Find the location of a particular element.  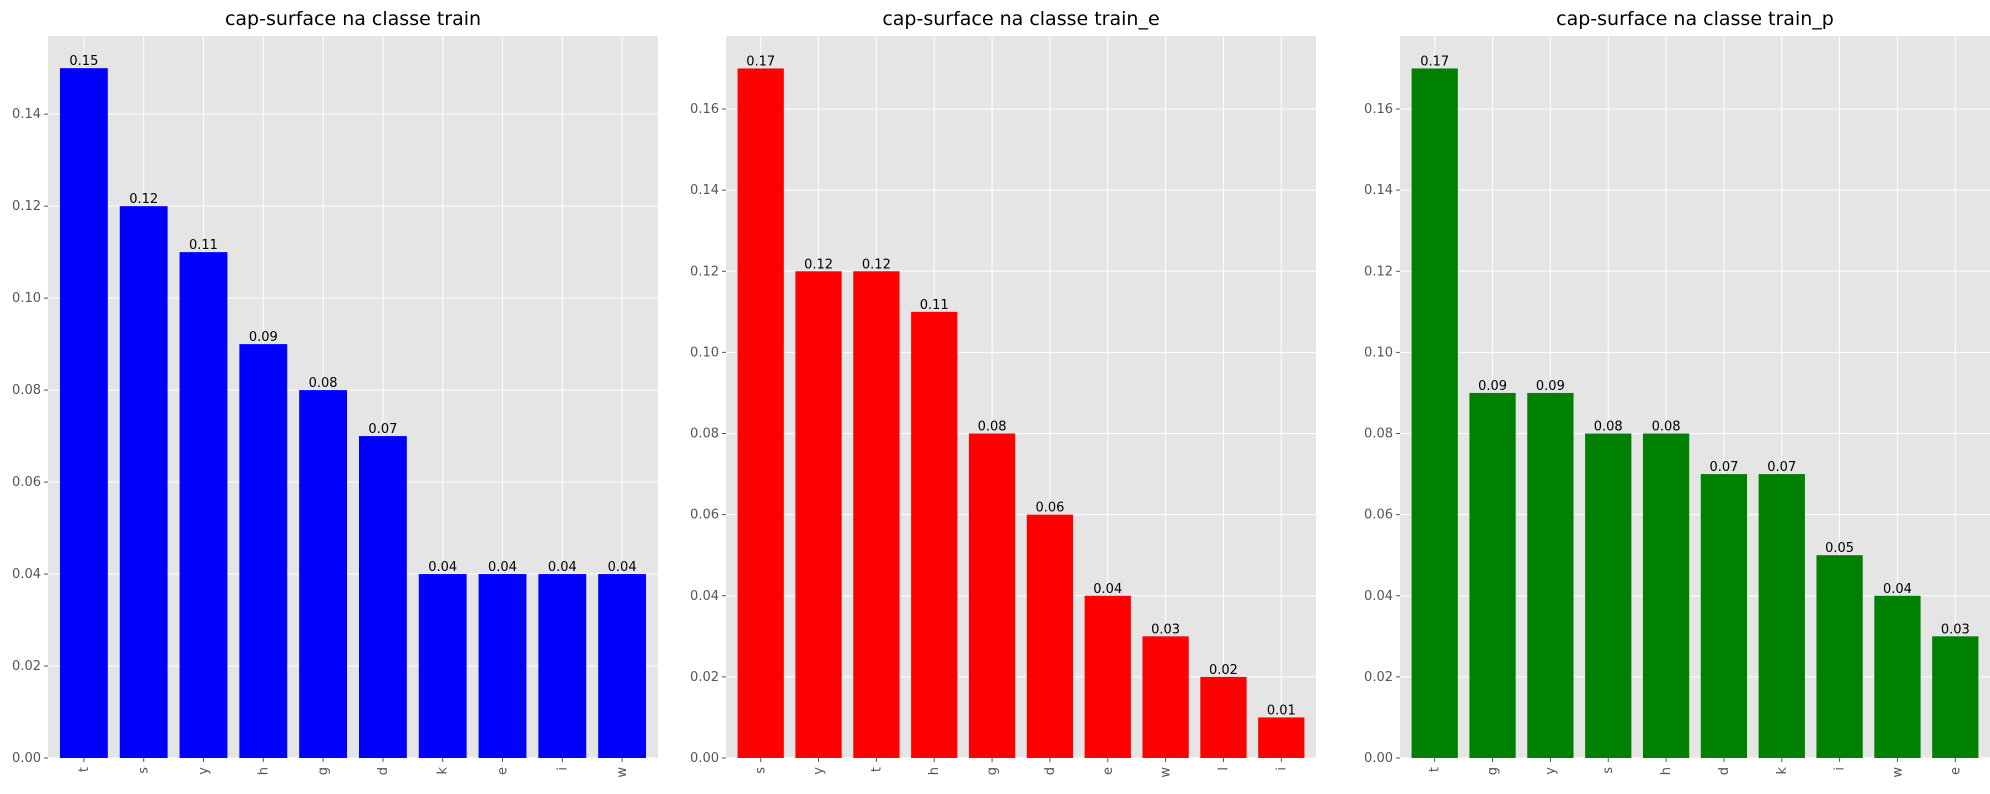

y-tick-label: 0.00 is located at coordinates (704, 758).